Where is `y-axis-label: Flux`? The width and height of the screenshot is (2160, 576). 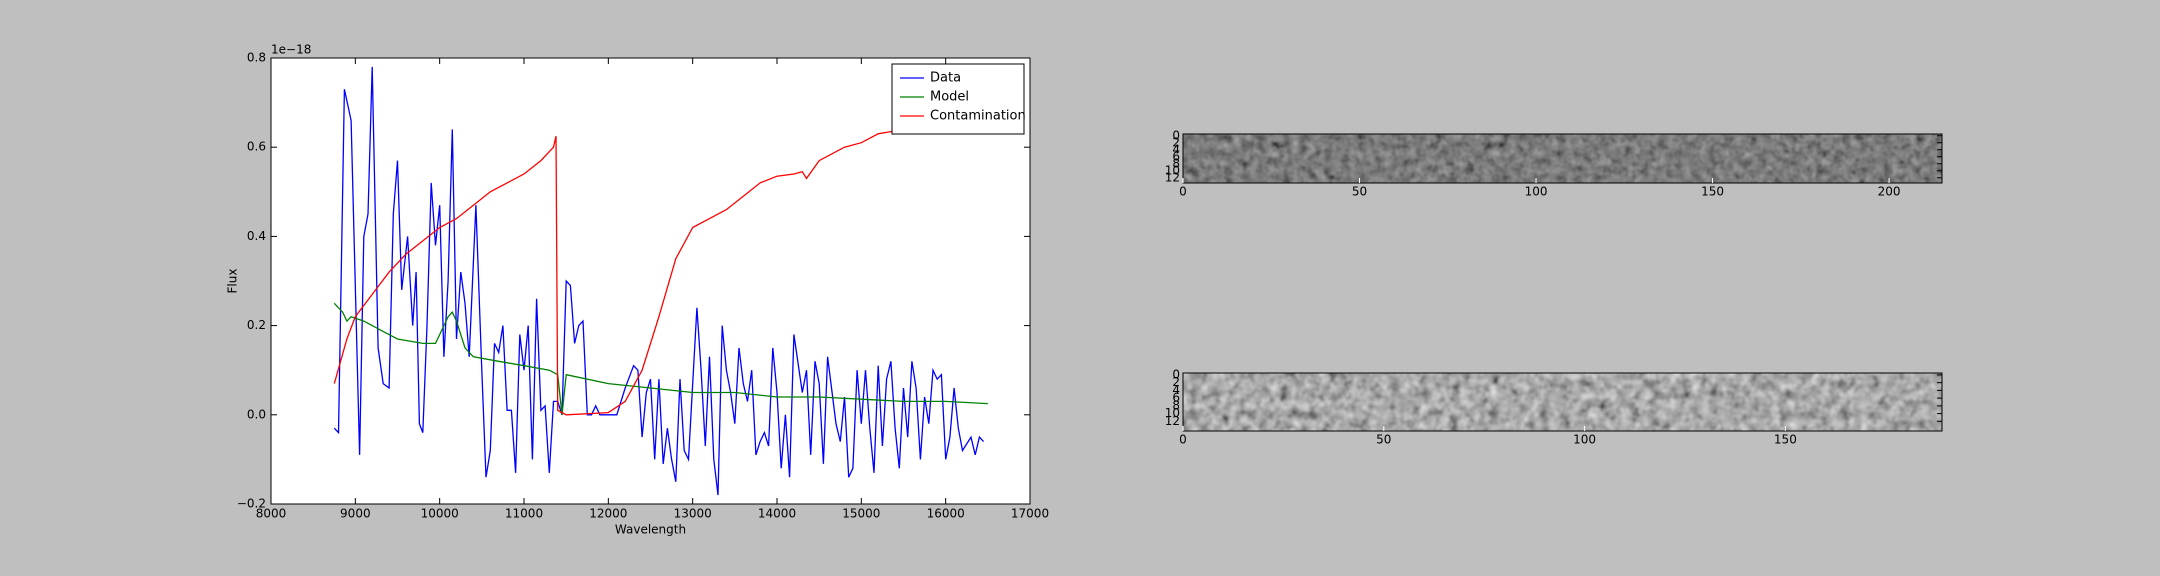
y-axis-label: Flux is located at coordinates (233, 281).